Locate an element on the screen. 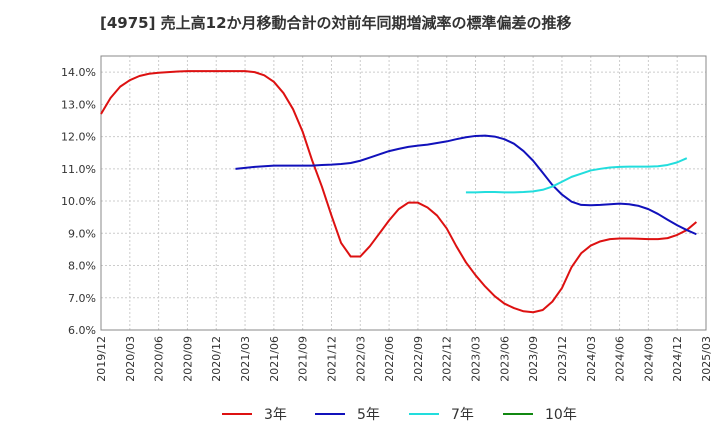 The image size is (720, 440). x-tick-label: 2025/03 is located at coordinates (706, 359).